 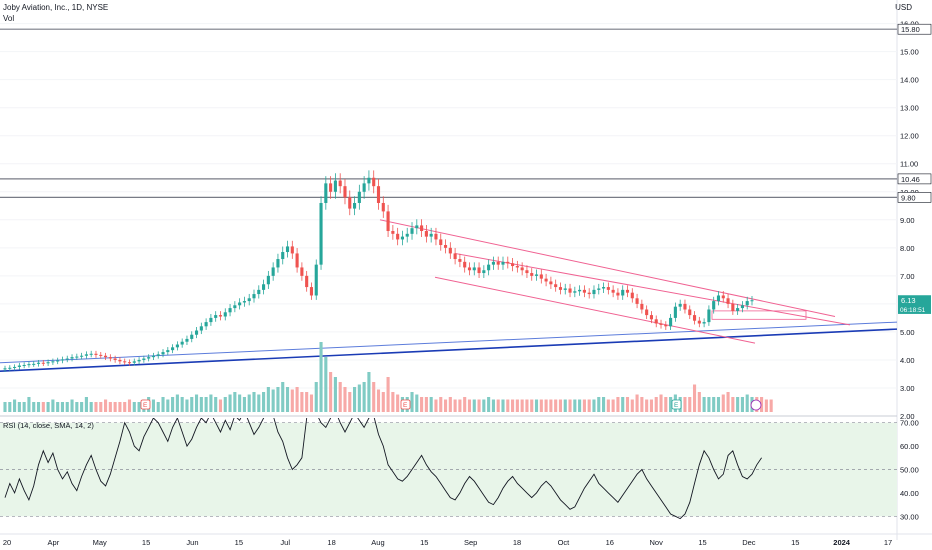 I want to click on range-box, so click(x=759, y=315).